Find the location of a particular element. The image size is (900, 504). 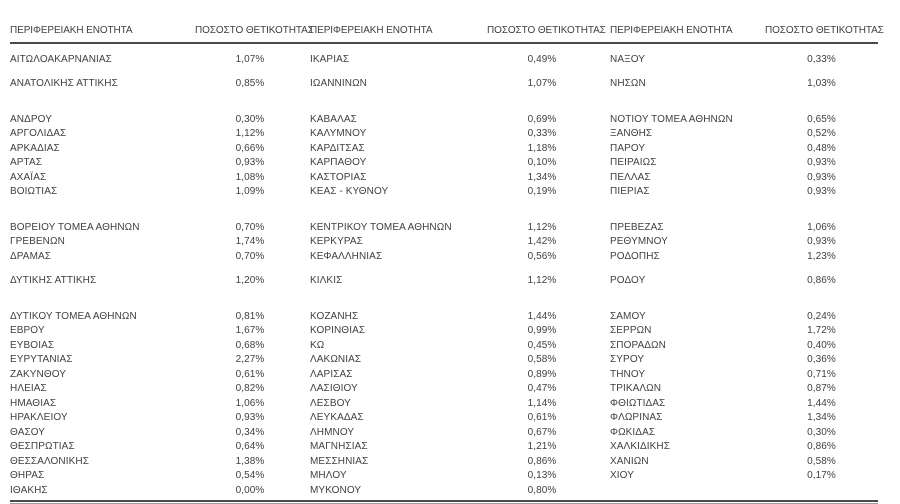

positivity-value: 1,67% is located at coordinates (250, 330).